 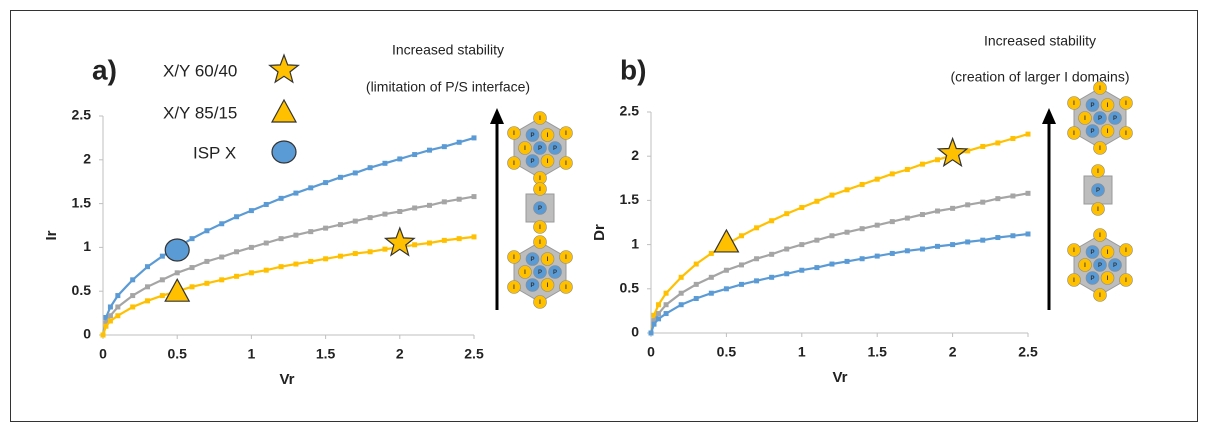 I want to click on y-tick-label: 2.5, so click(x=630, y=111).